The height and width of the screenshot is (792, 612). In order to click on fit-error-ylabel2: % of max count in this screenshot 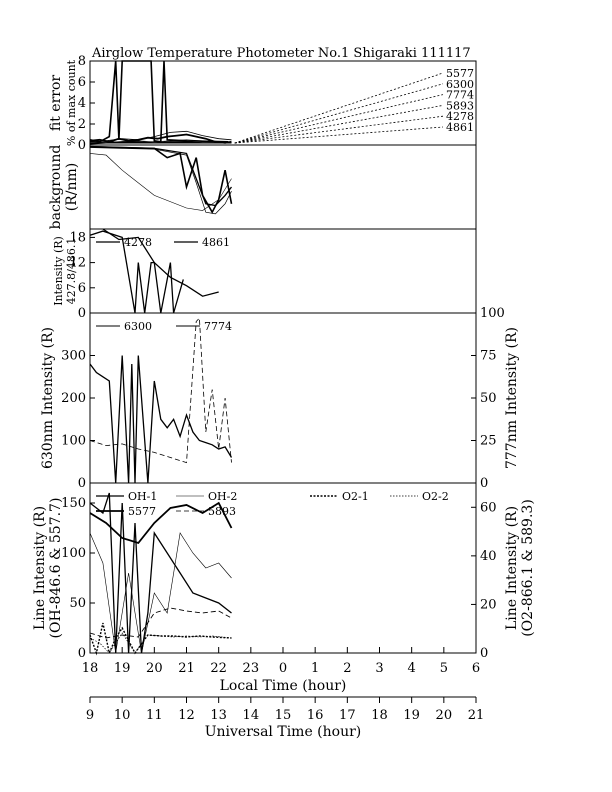, I will do `click(71, 102)`.